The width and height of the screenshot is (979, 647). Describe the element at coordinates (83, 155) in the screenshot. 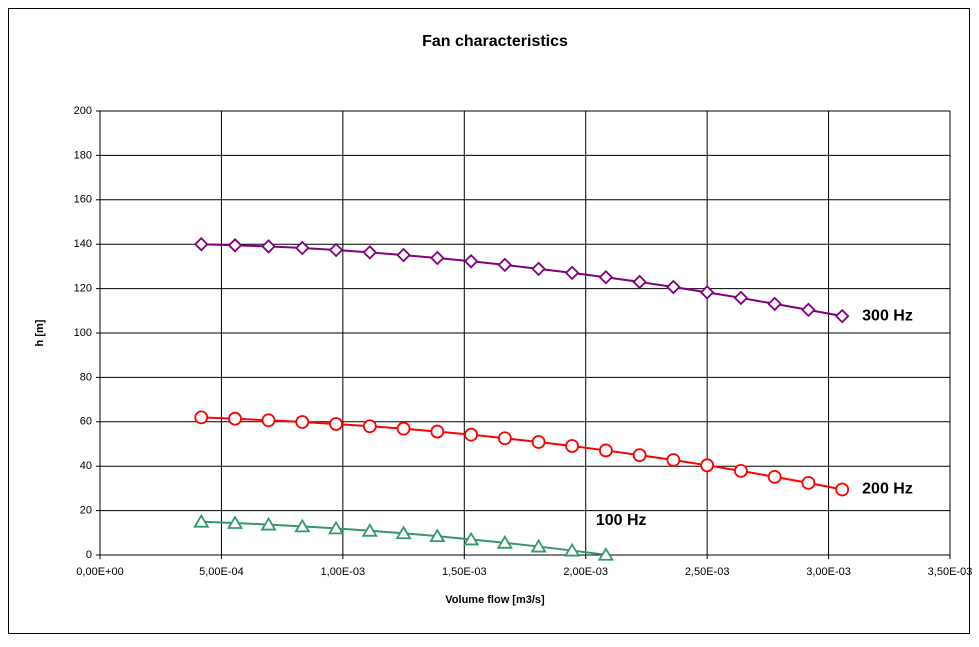

I see `y-tick-label: 180` at that location.